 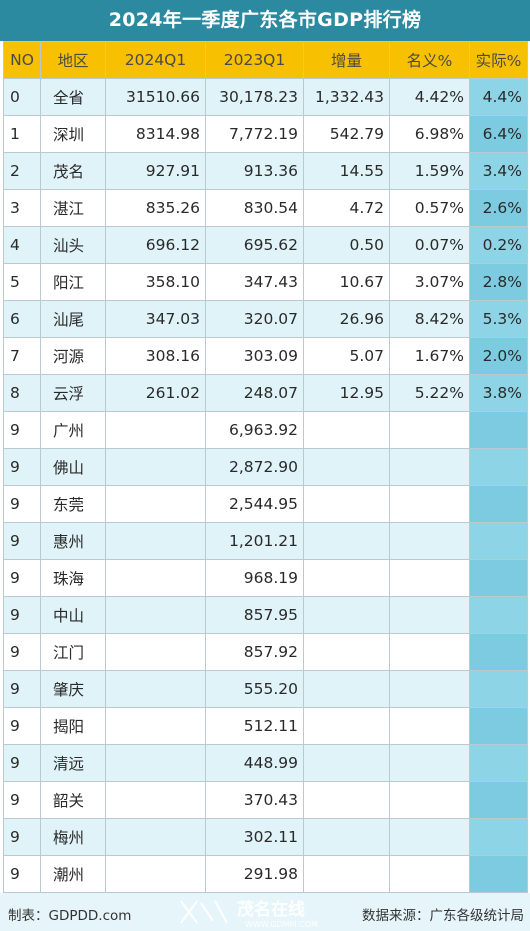 I want to click on table-row: 9 潮州 291.98, so click(x=265, y=874).